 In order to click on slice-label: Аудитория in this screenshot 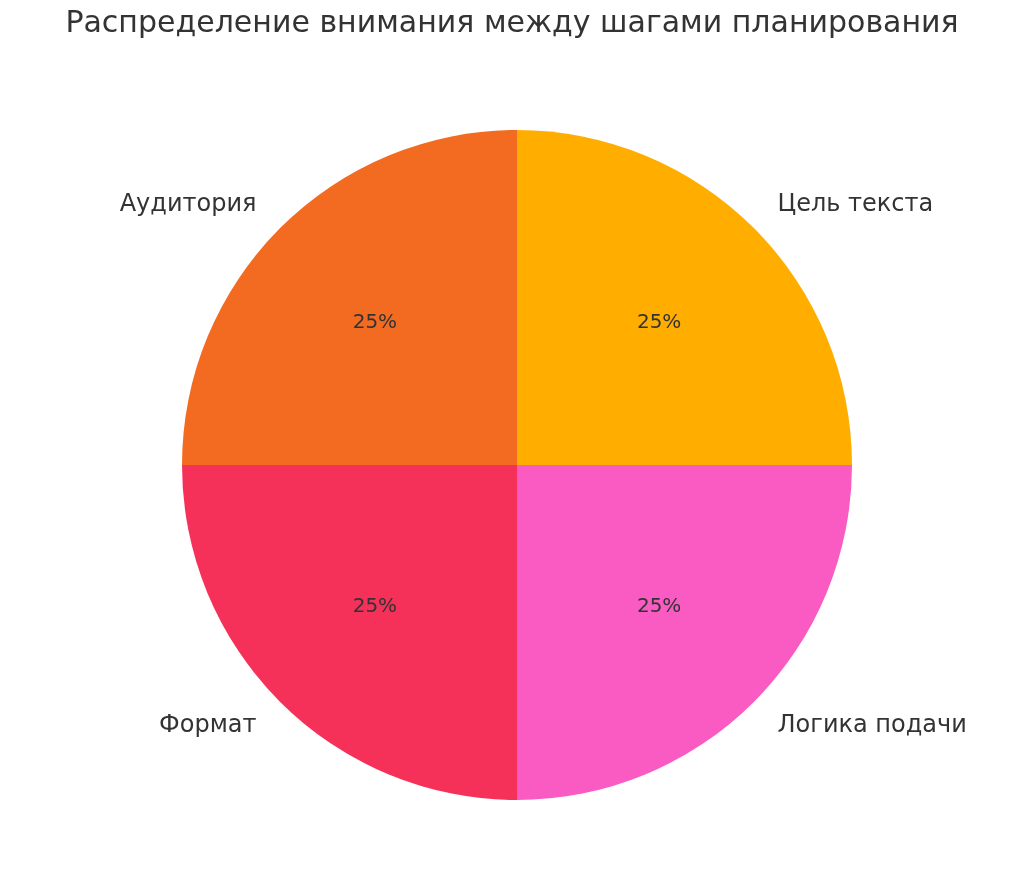, I will do `click(188, 202)`.